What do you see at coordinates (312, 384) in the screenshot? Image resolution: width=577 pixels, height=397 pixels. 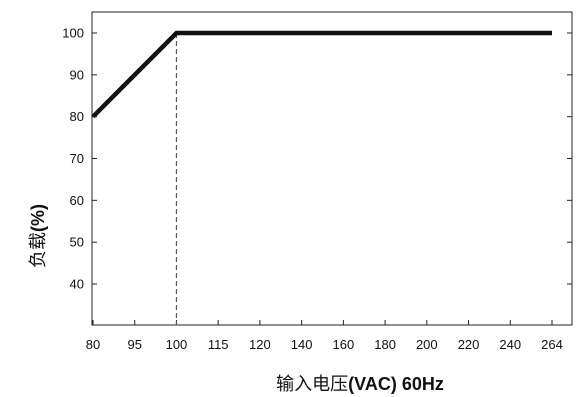 I see `x-axis-title-cn: 输入电压` at bounding box center [312, 384].